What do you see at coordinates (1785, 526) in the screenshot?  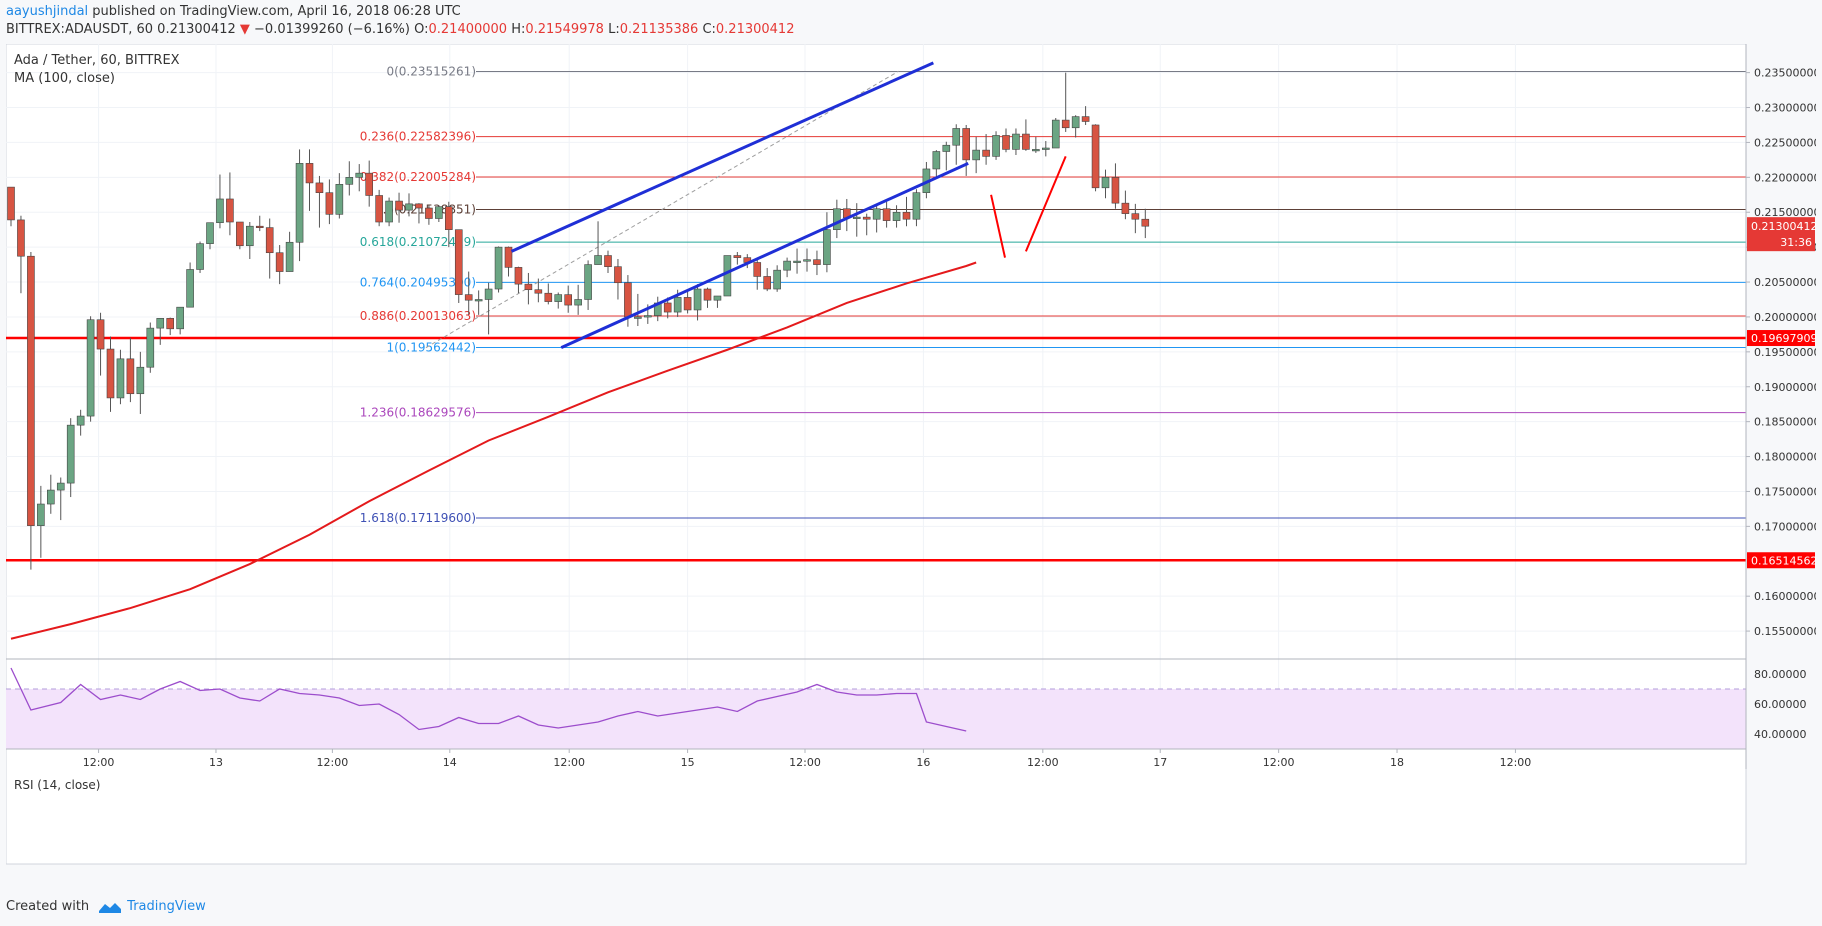 I see `price-tick-label: 0.17000000` at bounding box center [1785, 526].